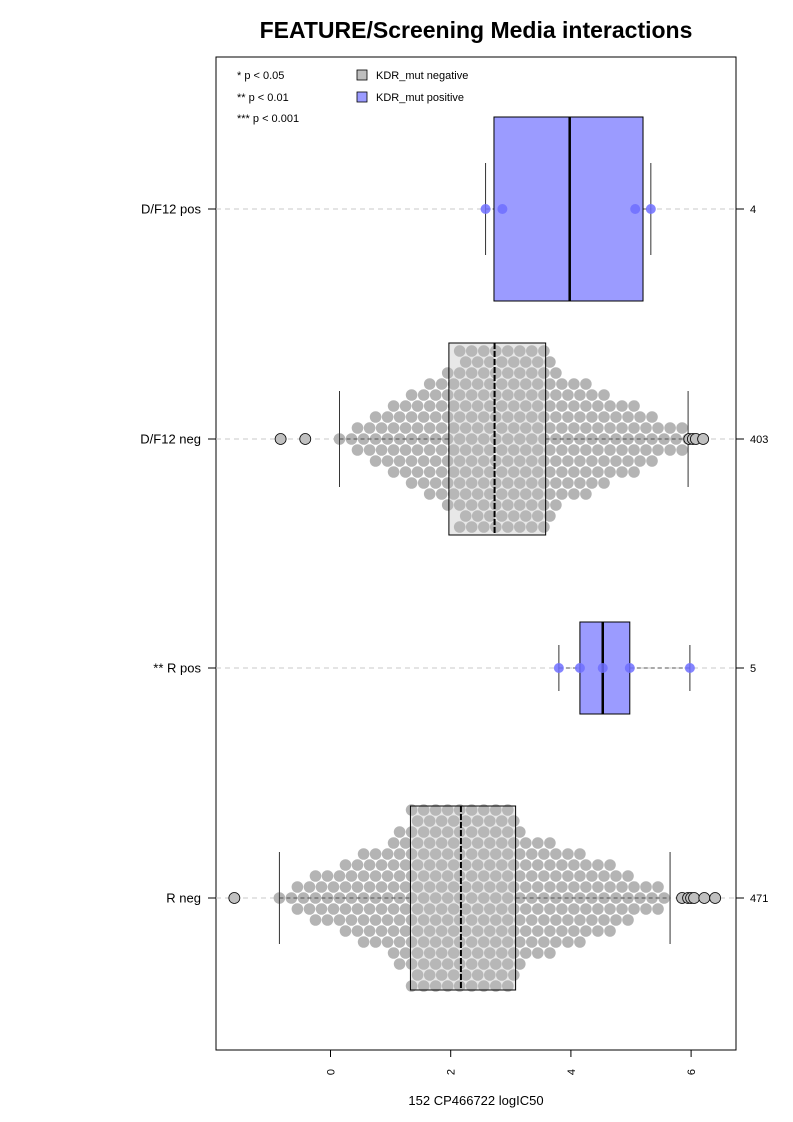  What do you see at coordinates (753, 210) in the screenshot?
I see `group-count: 4` at bounding box center [753, 210].